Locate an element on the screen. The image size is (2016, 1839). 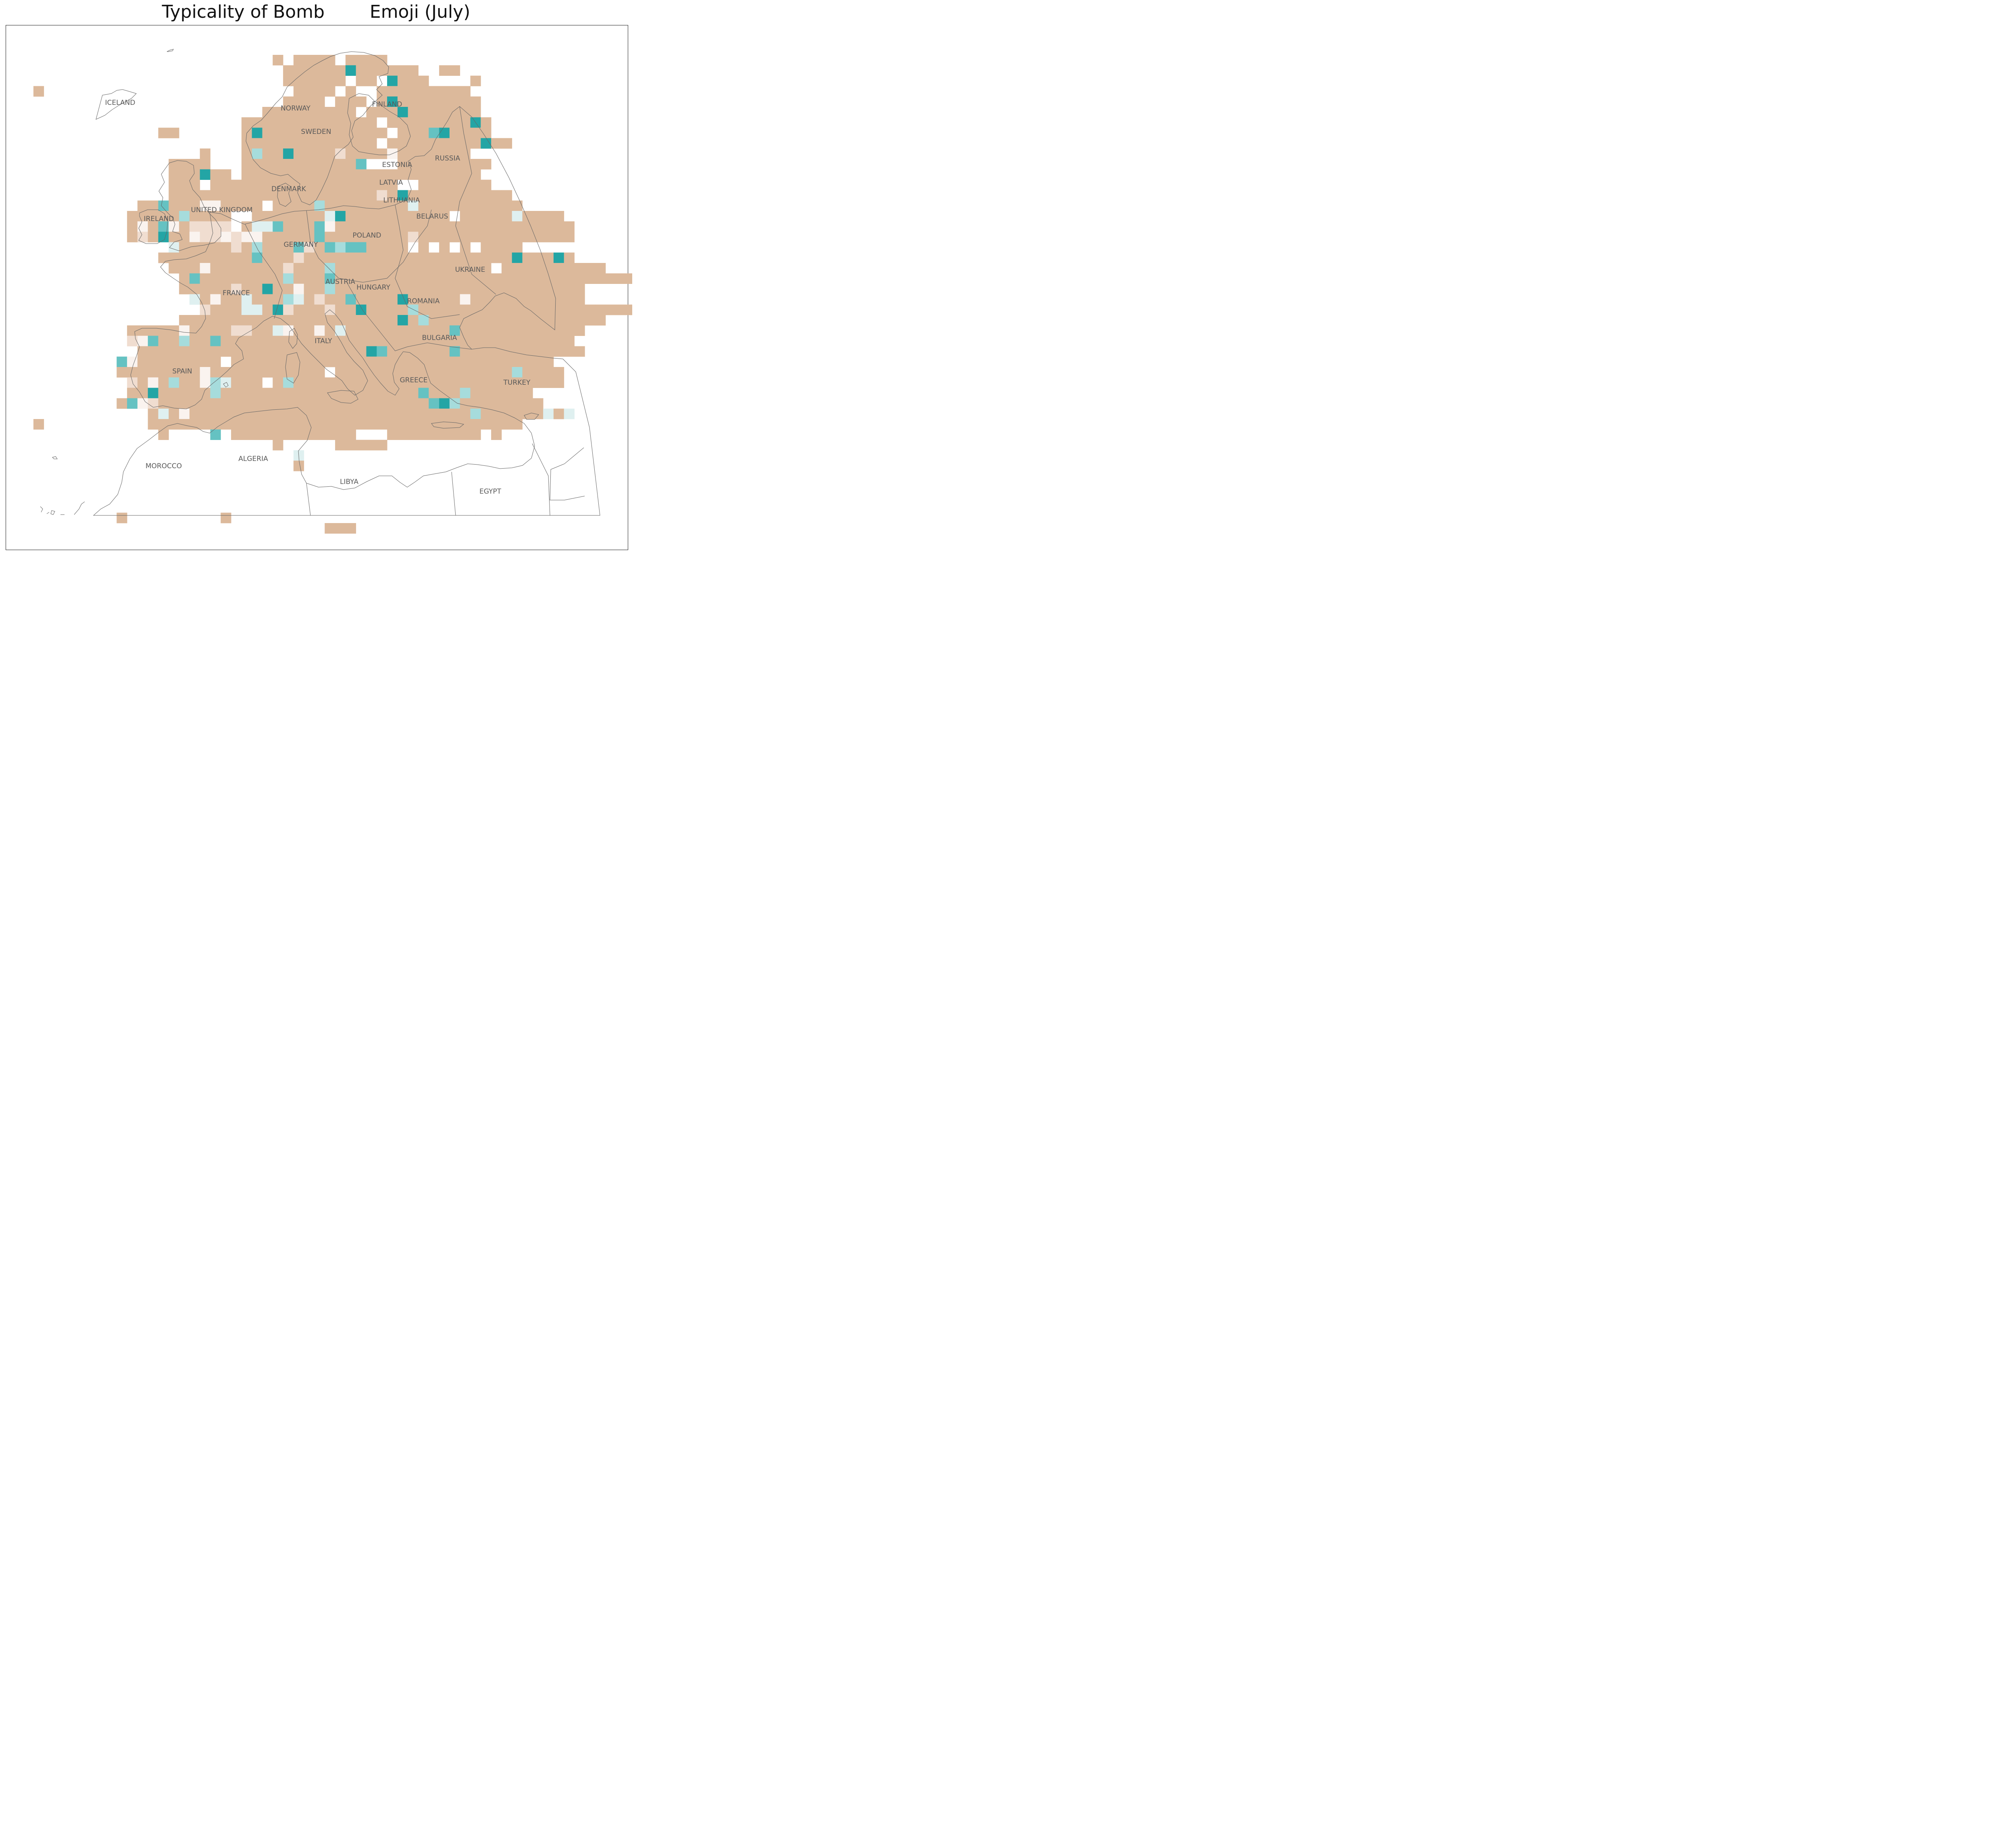
country-label-poland: POLAND is located at coordinates (367, 235).